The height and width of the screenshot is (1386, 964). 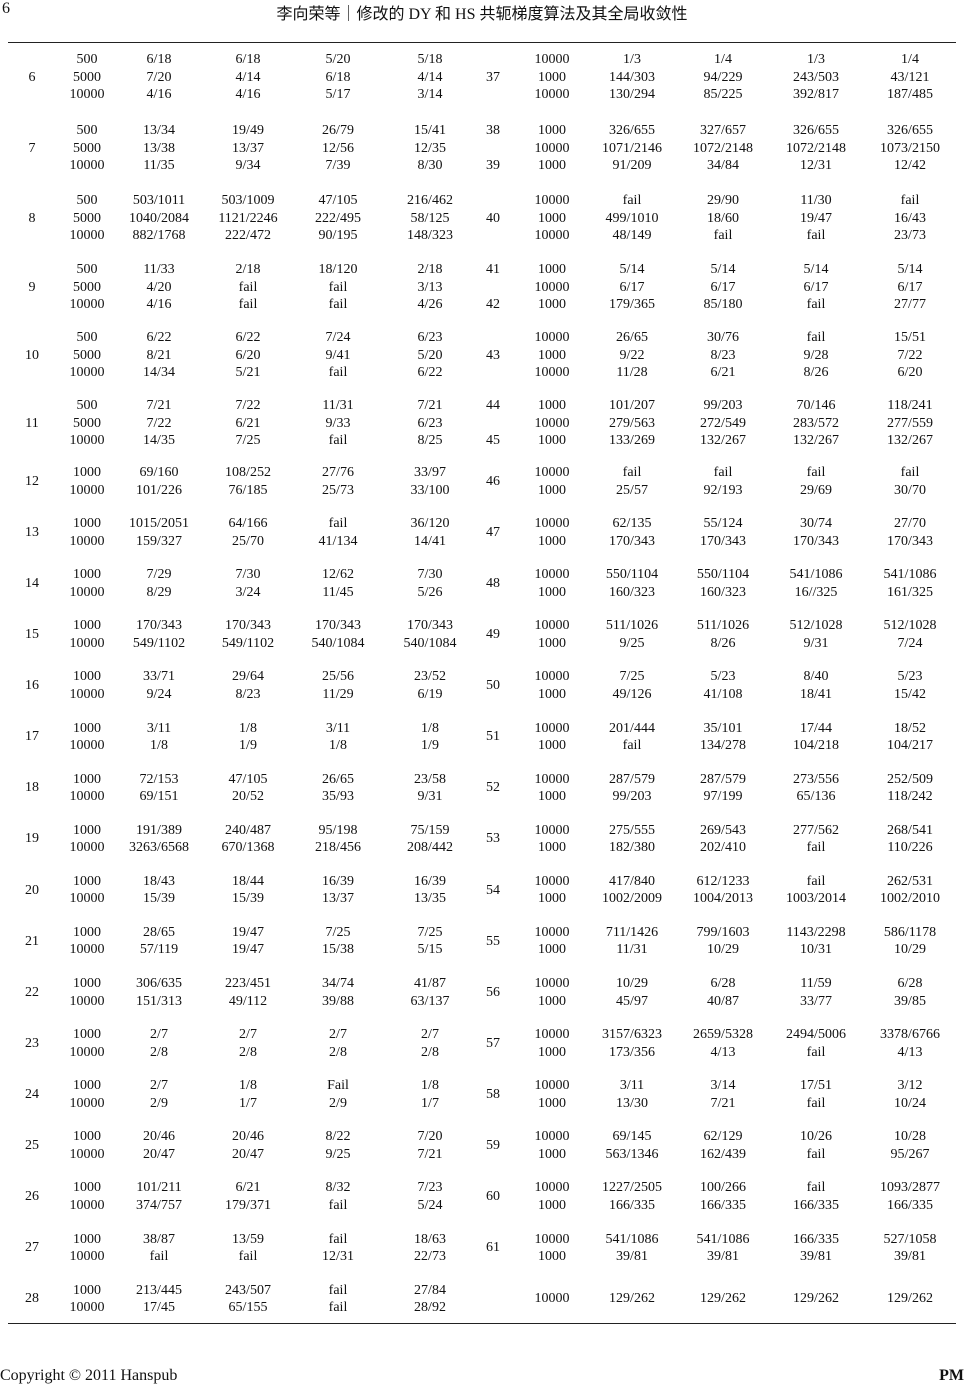 What do you see at coordinates (632, 218) in the screenshot?
I see `result-cell: 499/1010` at bounding box center [632, 218].